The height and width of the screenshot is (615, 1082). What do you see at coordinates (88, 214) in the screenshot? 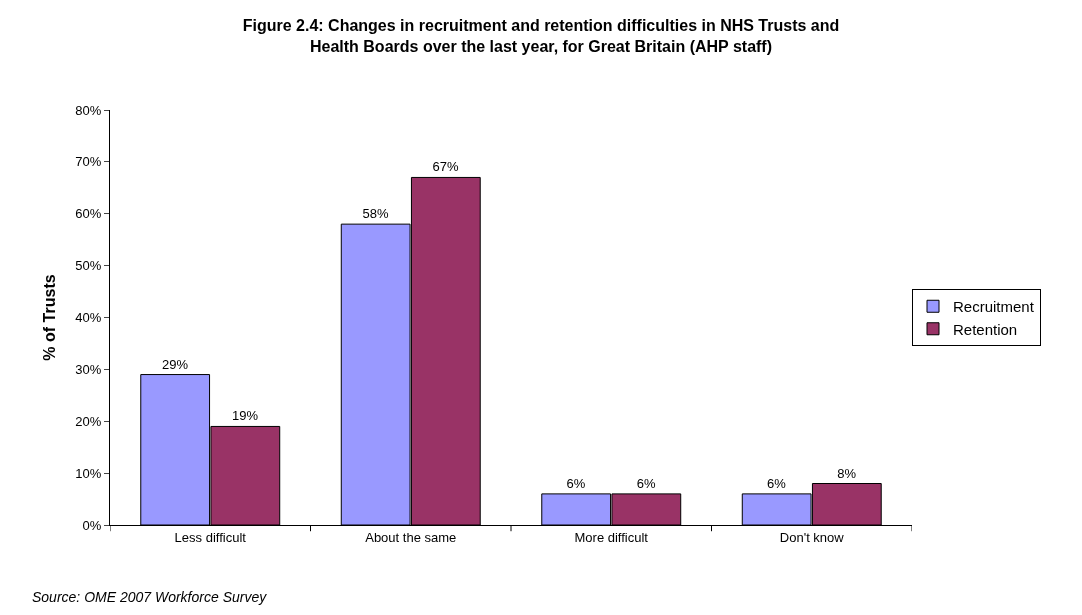
I see `y-tick-label: 60%` at bounding box center [88, 214].